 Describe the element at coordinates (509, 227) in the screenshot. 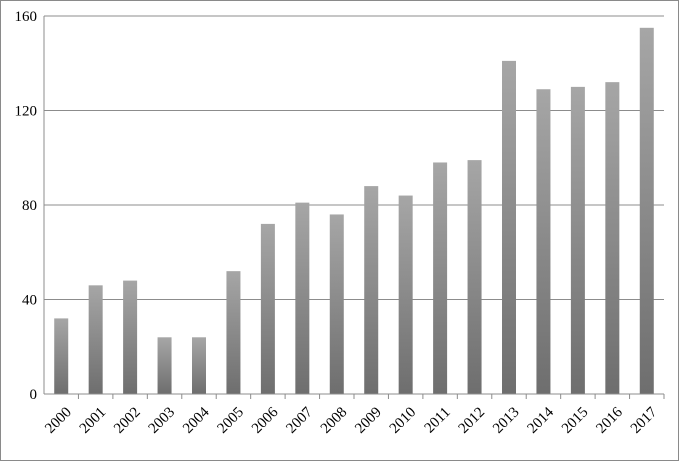

I see `bar-2013` at that location.